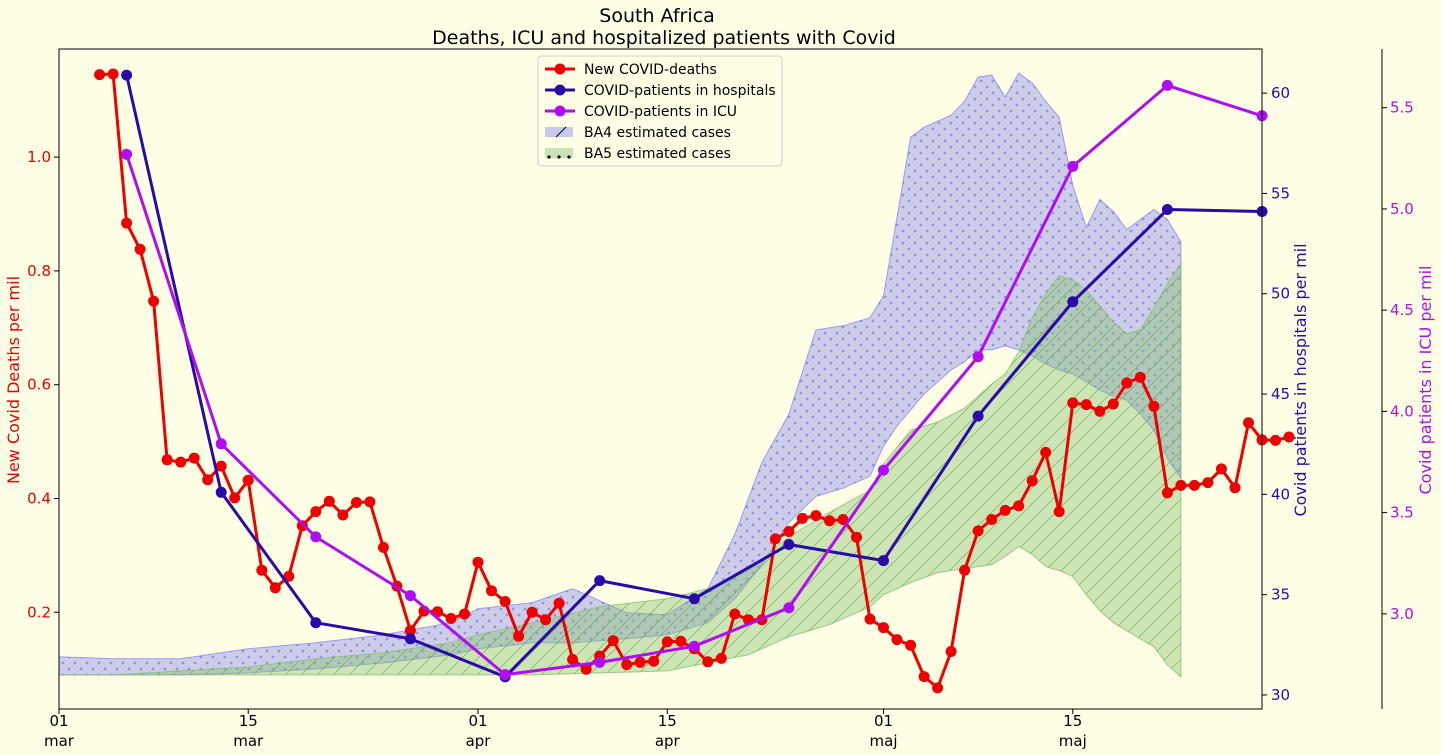  I want to click on right2-axis-tick-label: 3.0, so click(1402, 614).